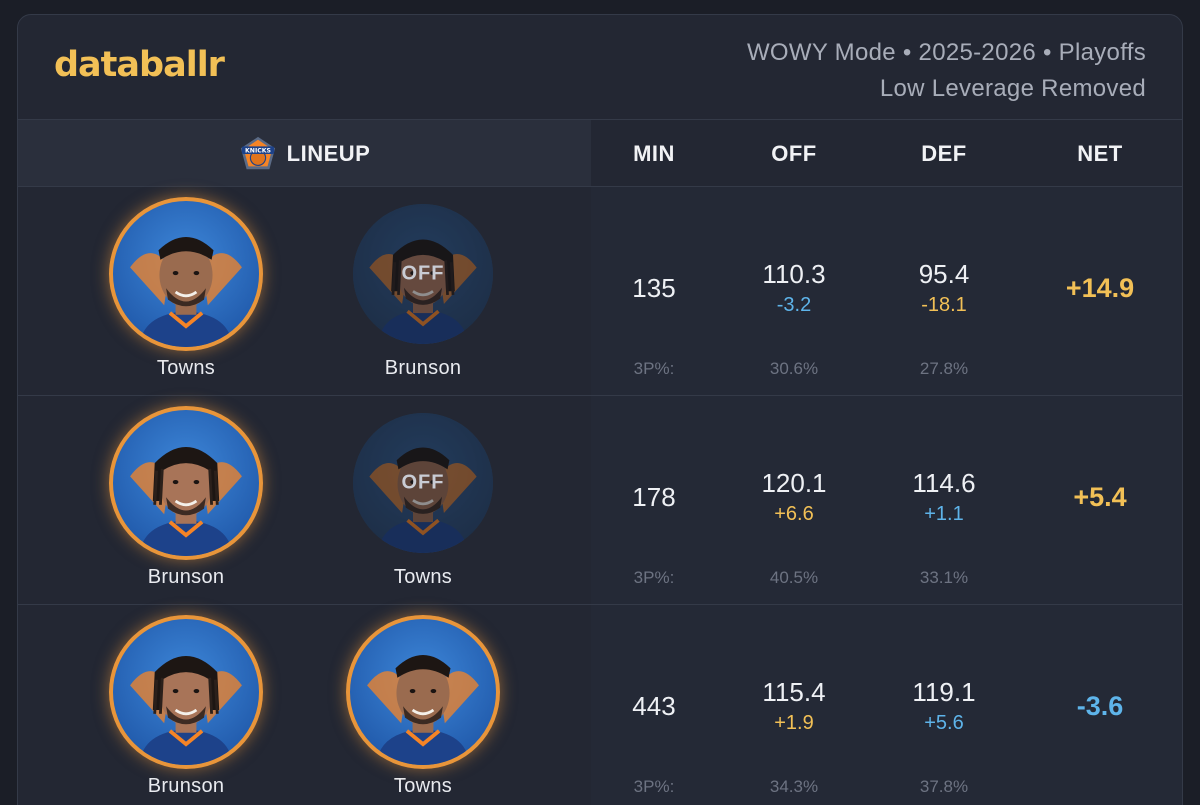  What do you see at coordinates (794, 692) in the screenshot?
I see `off-rating-value: 115.4` at bounding box center [794, 692].